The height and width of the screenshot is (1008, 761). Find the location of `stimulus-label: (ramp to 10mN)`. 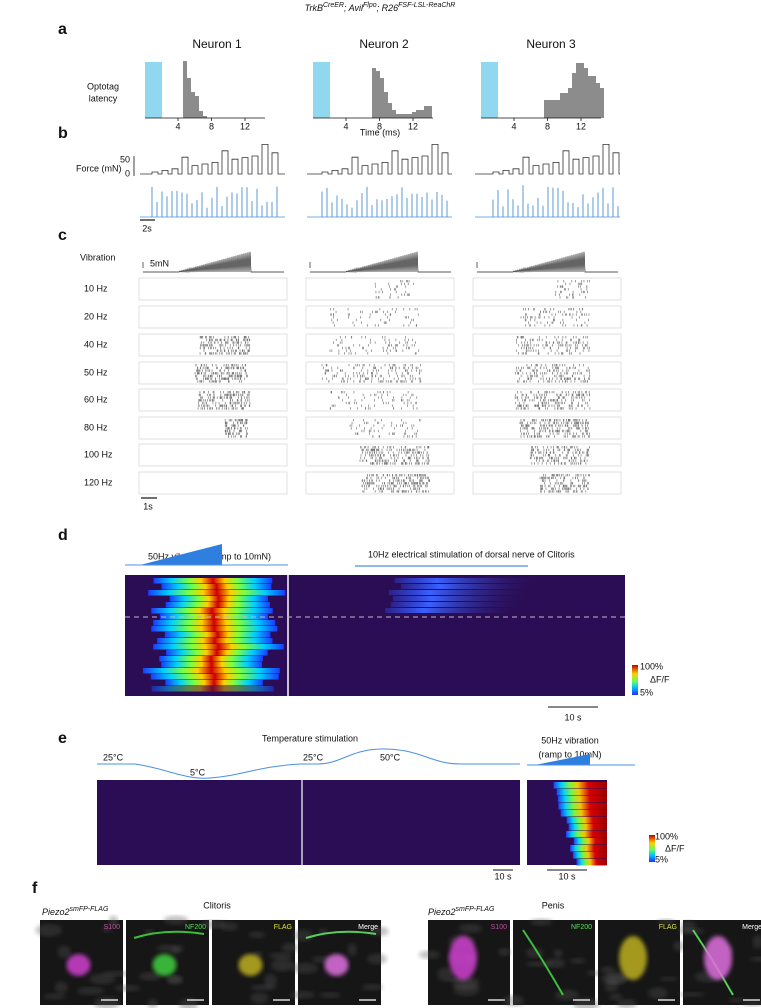

stimulus-label: (ramp to 10mN) is located at coordinates (569, 754).